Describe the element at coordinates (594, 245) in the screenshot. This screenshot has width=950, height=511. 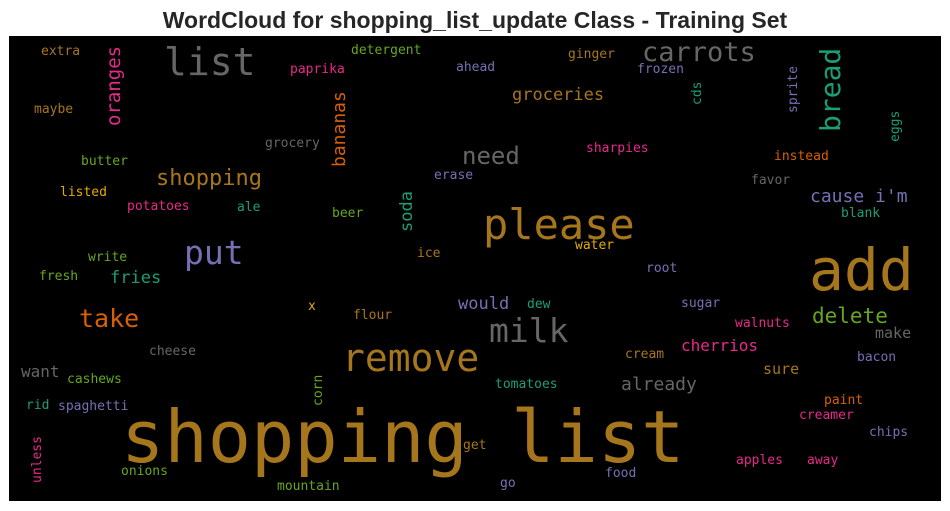
I see `wordcloud-word: water` at that location.